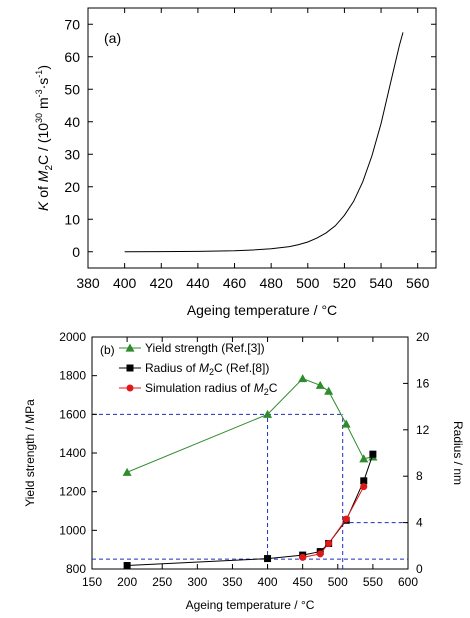 The image size is (470, 618). Describe the element at coordinates (72, 24) in the screenshot. I see `y-tick-label: 70` at that location.